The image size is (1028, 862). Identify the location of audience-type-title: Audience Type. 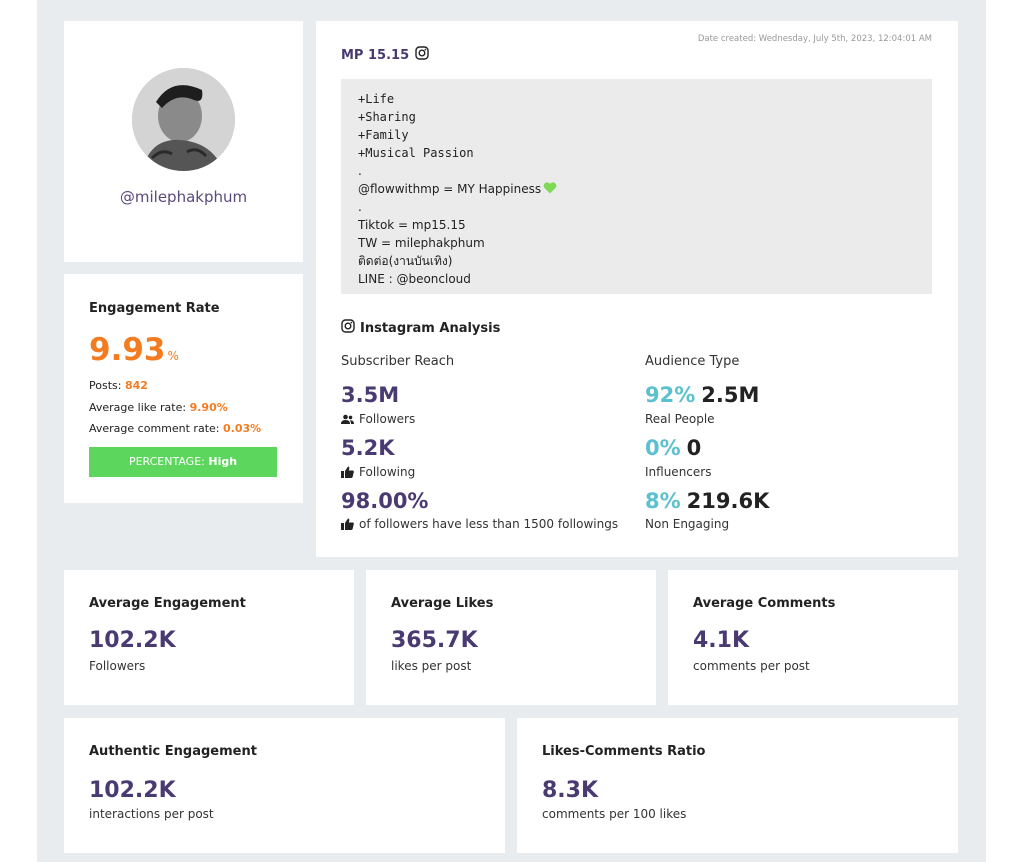
(692, 361).